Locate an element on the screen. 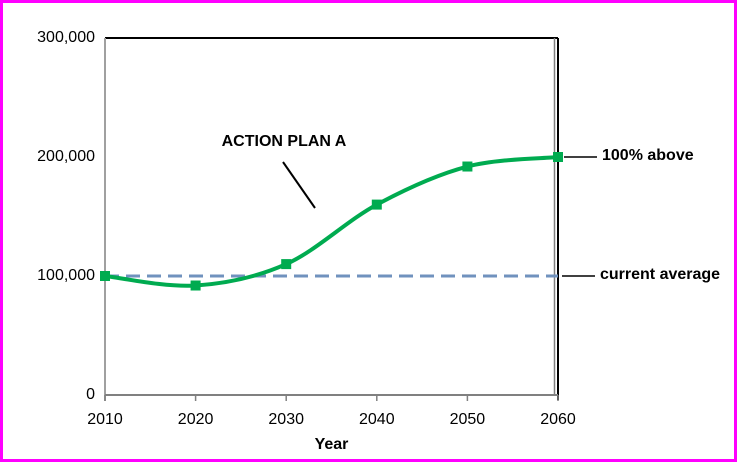 This screenshot has height=462, width=737. y-tick-label: 100,000 is located at coordinates (66, 275).